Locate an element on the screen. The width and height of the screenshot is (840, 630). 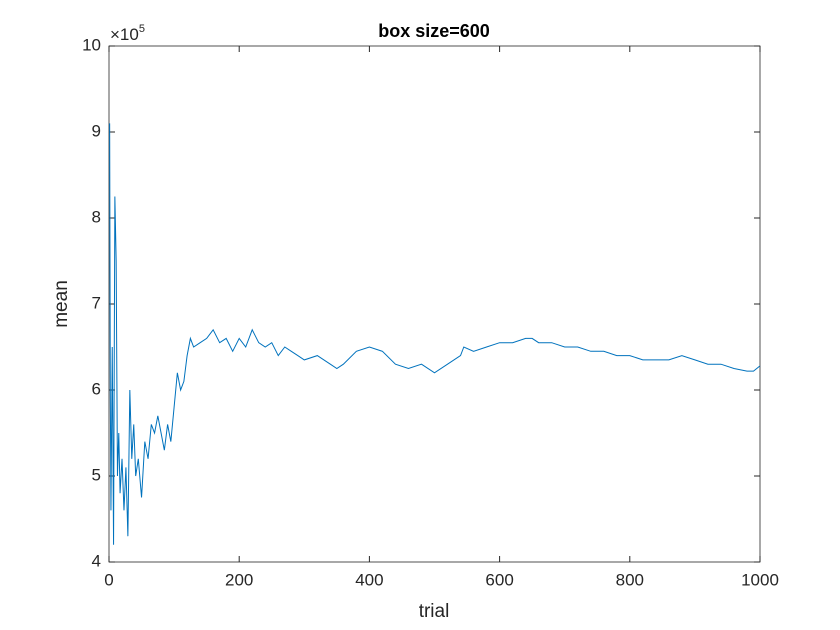
multiplier-exponent: 5 is located at coordinates (142, 29).